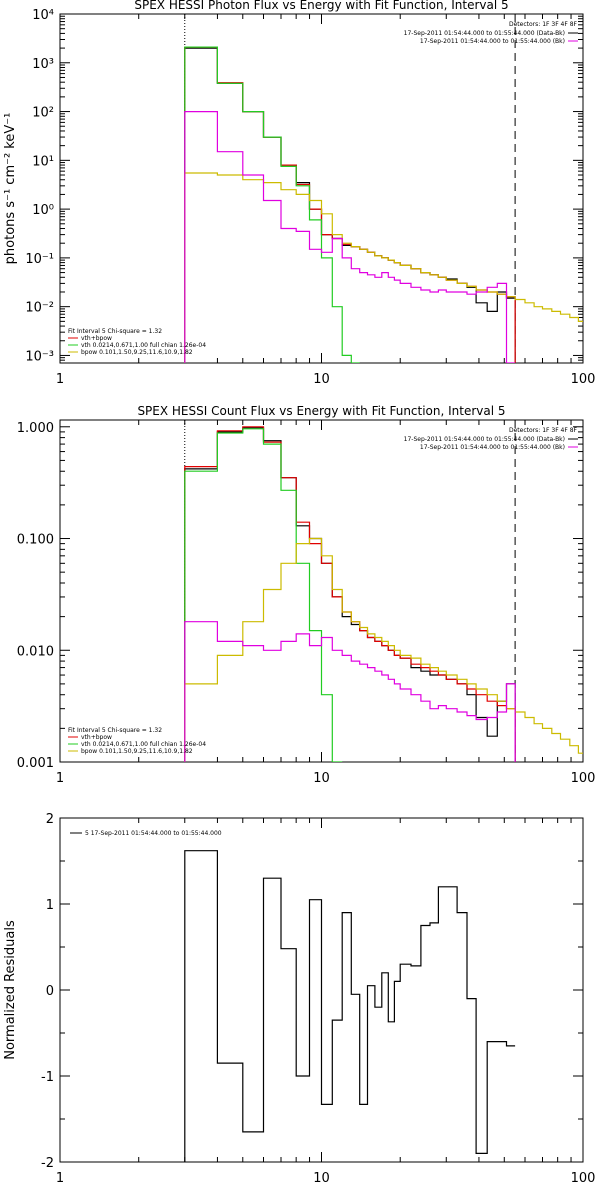  What do you see at coordinates (43, 64) in the screenshot?
I see `y-tick-label: 10³` at bounding box center [43, 64].